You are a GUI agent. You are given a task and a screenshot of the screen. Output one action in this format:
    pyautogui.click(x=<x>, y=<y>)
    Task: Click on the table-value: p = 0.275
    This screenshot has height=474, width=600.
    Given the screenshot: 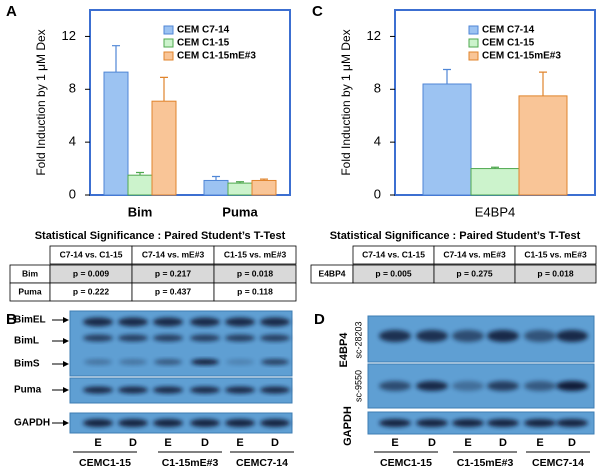 What is the action you would take?
    pyautogui.click(x=474, y=273)
    